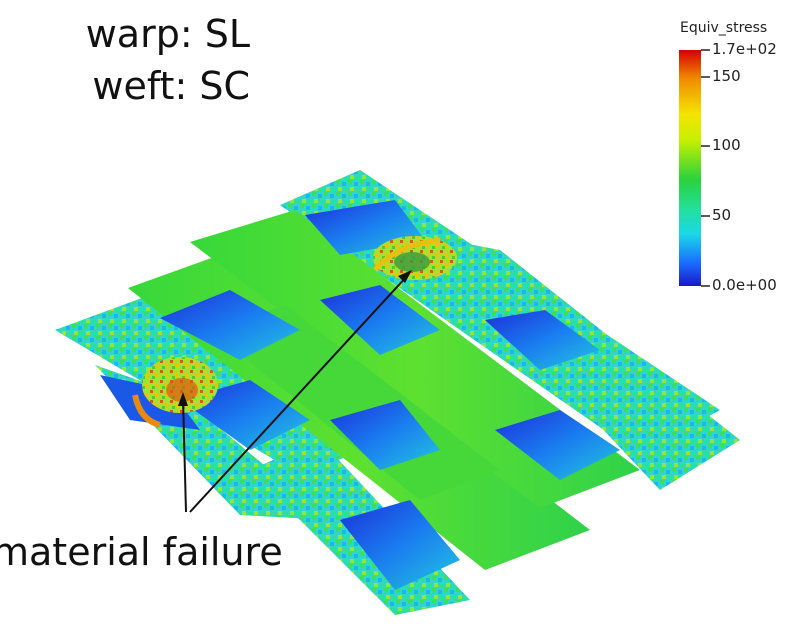 Image resolution: width=804 pixels, height=630 pixels. Describe the element at coordinates (690, 168) in the screenshot. I see `colorbar-gradient` at that location.